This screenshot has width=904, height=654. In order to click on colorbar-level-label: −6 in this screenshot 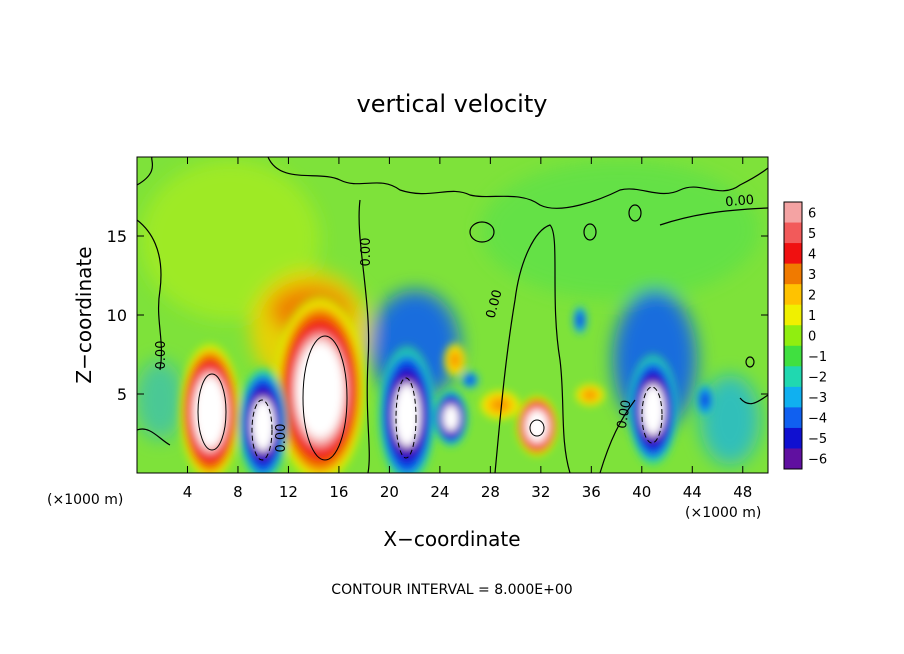, I will do `click(817, 460)`.